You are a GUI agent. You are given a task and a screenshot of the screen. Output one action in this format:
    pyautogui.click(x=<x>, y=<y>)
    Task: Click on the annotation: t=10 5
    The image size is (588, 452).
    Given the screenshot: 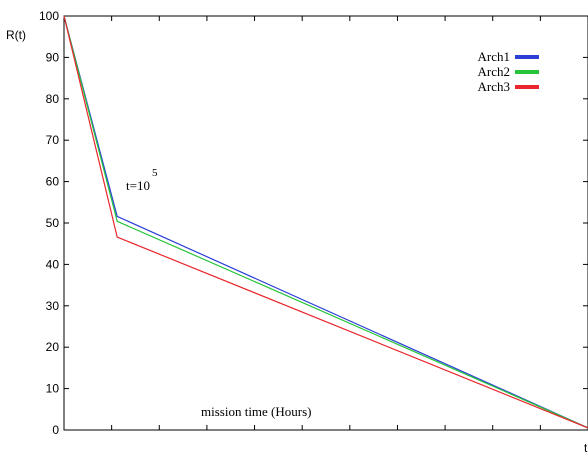 What is the action you would take?
    pyautogui.click(x=142, y=180)
    